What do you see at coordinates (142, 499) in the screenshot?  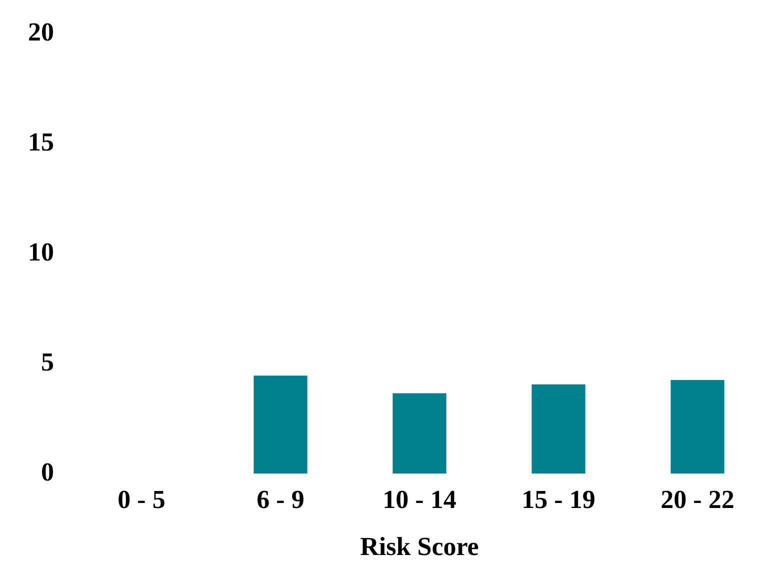 I see `x-tick-label: 0 - 5` at bounding box center [142, 499].